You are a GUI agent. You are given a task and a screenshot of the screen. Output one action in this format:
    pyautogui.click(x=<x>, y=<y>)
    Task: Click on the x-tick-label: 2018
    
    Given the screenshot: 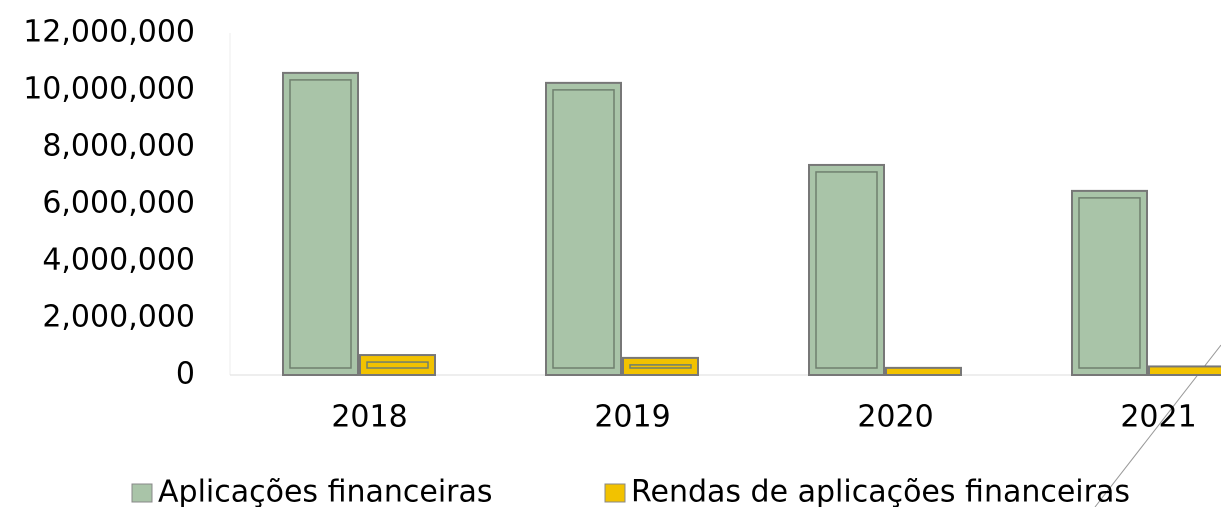 What is the action you would take?
    pyautogui.click(x=369, y=417)
    